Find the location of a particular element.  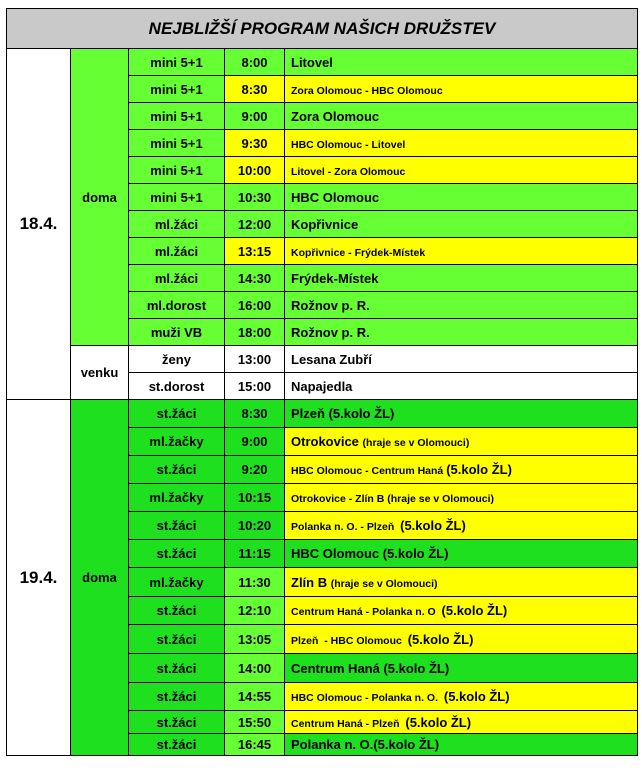

page-title: NEJBLIŽŠÍ PROGRAM NAŠICH DRUŽSTEV is located at coordinates (322, 28).